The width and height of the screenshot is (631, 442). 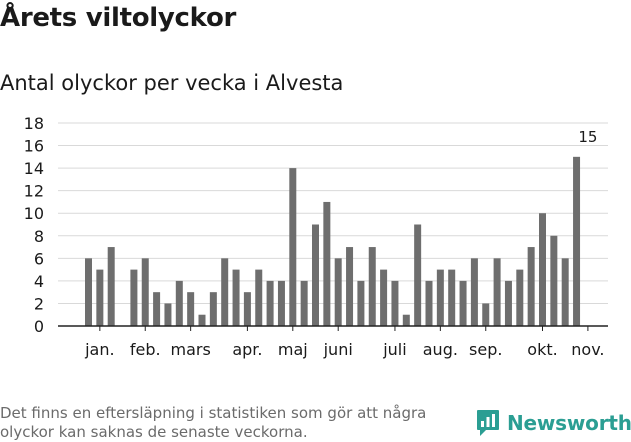 I want to click on x-tick-label: apr., so click(x=247, y=349).